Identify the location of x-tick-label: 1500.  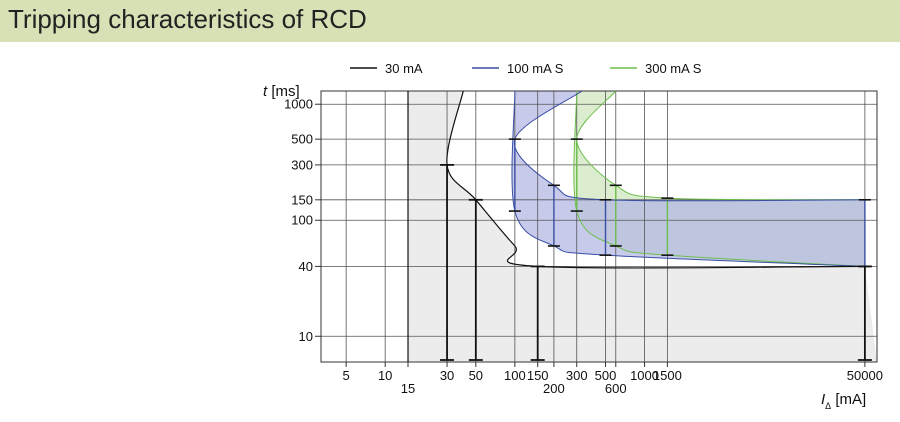
(667, 375).